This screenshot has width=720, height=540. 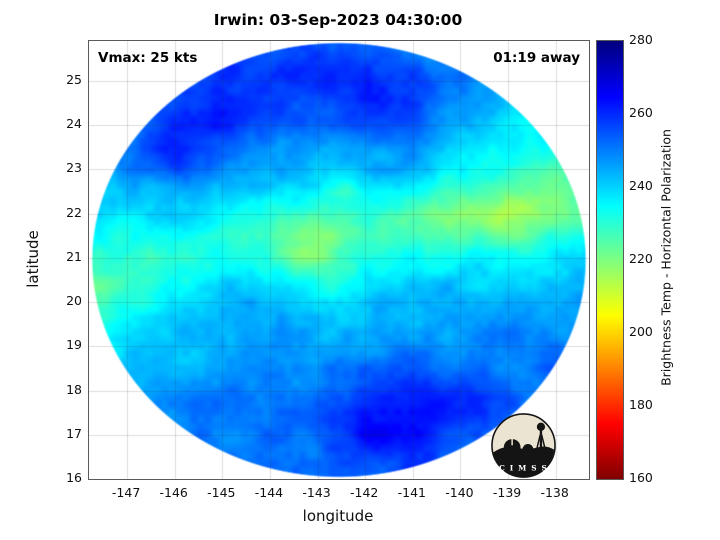 I want to click on y-tick-label: 17, so click(x=74, y=433).